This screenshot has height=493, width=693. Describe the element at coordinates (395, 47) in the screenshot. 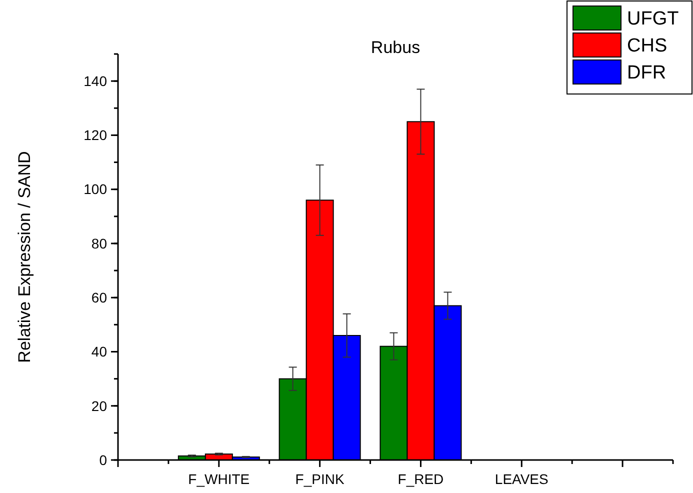

I see `chart-title: Rubus` at that location.